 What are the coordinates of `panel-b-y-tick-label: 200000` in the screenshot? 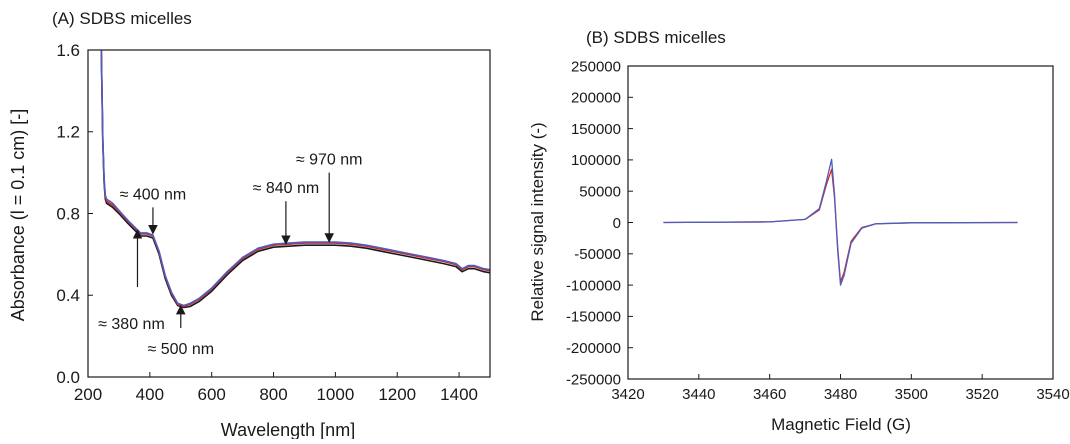 It's located at (596, 98).